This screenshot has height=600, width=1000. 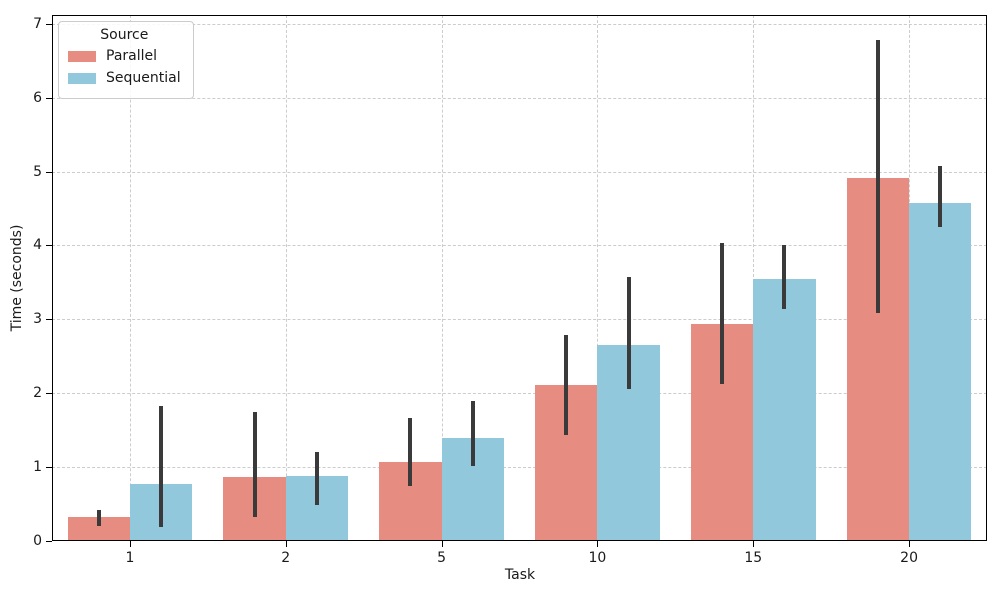 What do you see at coordinates (442, 558) in the screenshot?
I see `x-tick-label: 5` at bounding box center [442, 558].